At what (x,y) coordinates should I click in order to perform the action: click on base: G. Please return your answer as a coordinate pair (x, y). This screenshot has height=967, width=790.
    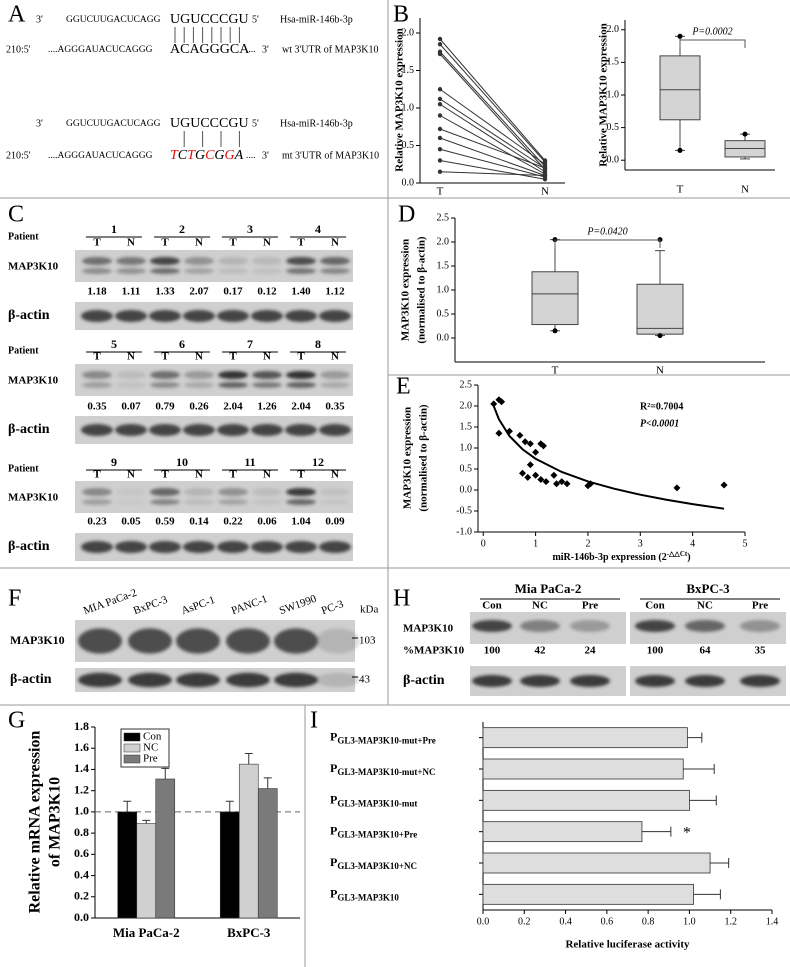
    Looking at the image, I should click on (200, 155).